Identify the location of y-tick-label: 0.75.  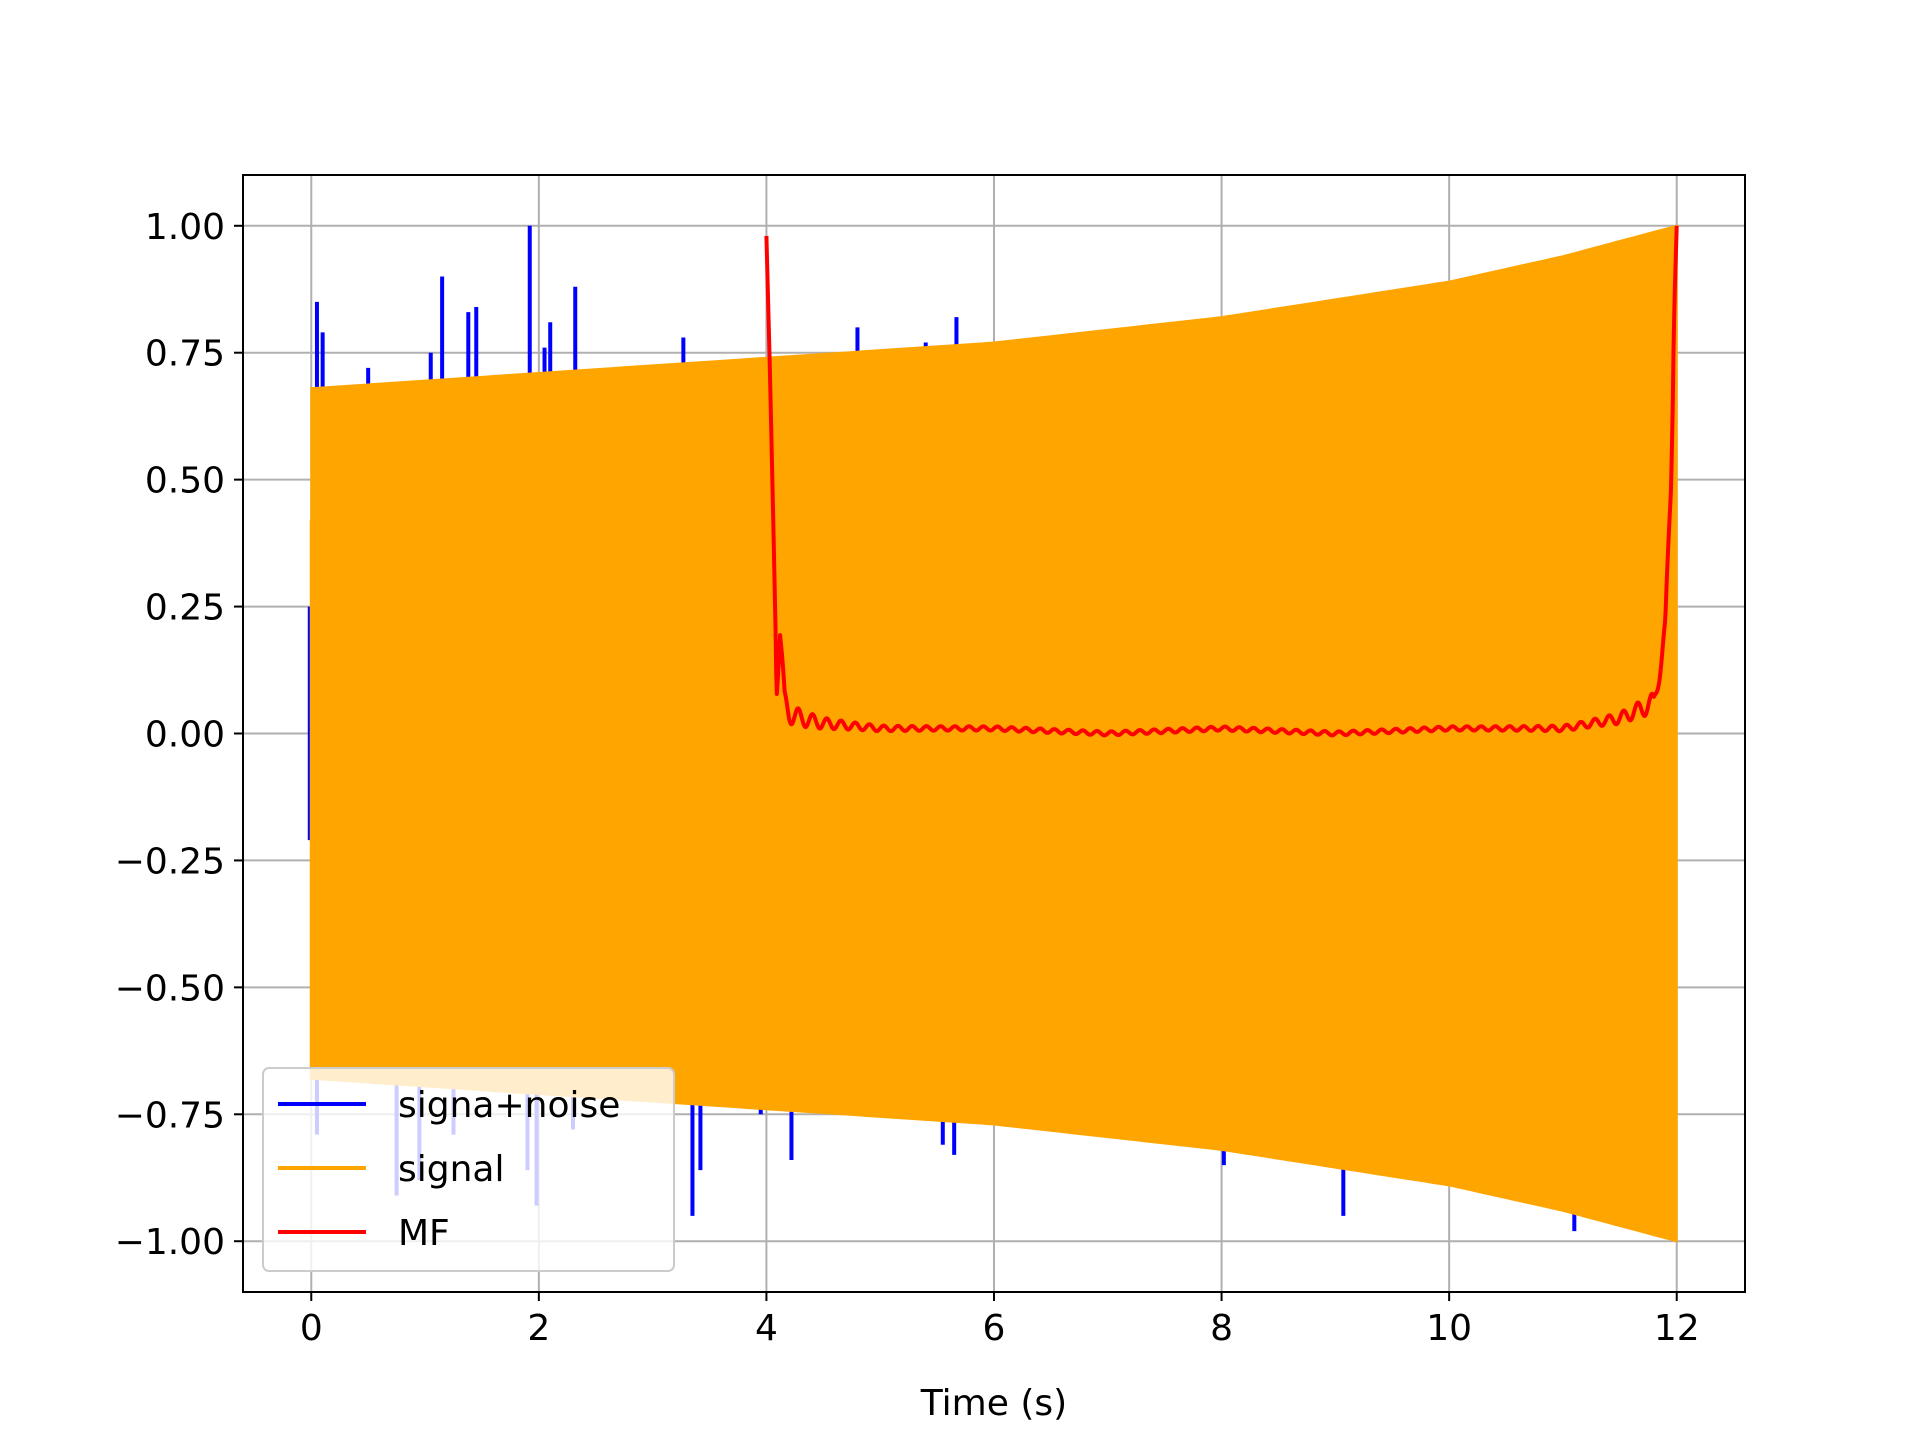
(185, 354).